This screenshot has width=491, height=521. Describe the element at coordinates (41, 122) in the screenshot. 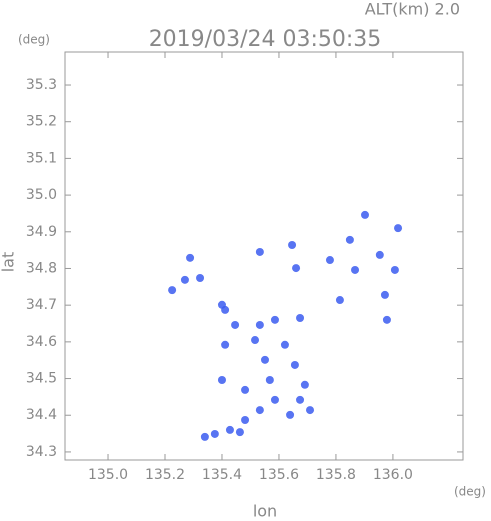

I see `y-tick-label: 35.2` at that location.